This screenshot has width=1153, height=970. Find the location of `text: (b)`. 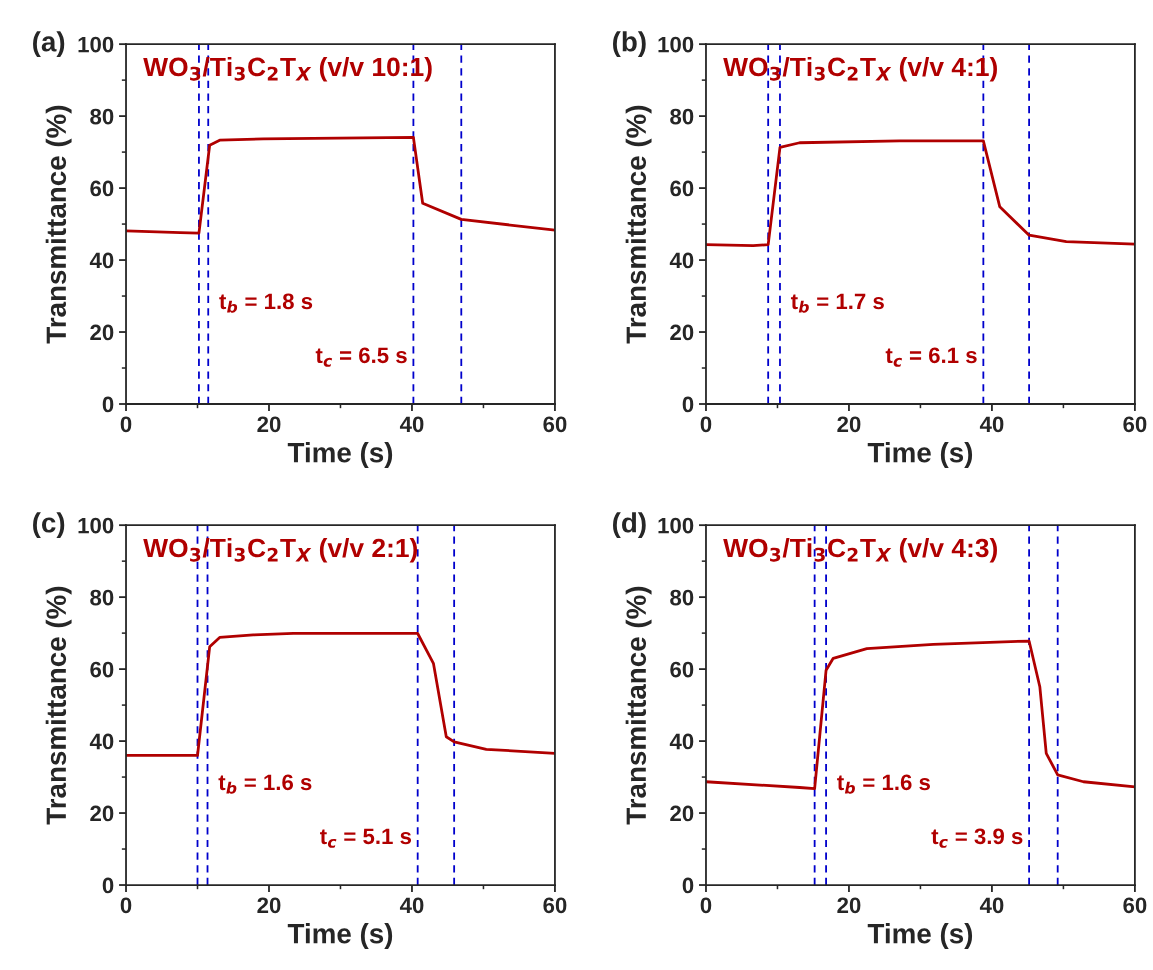

text: (b) is located at coordinates (629, 44).